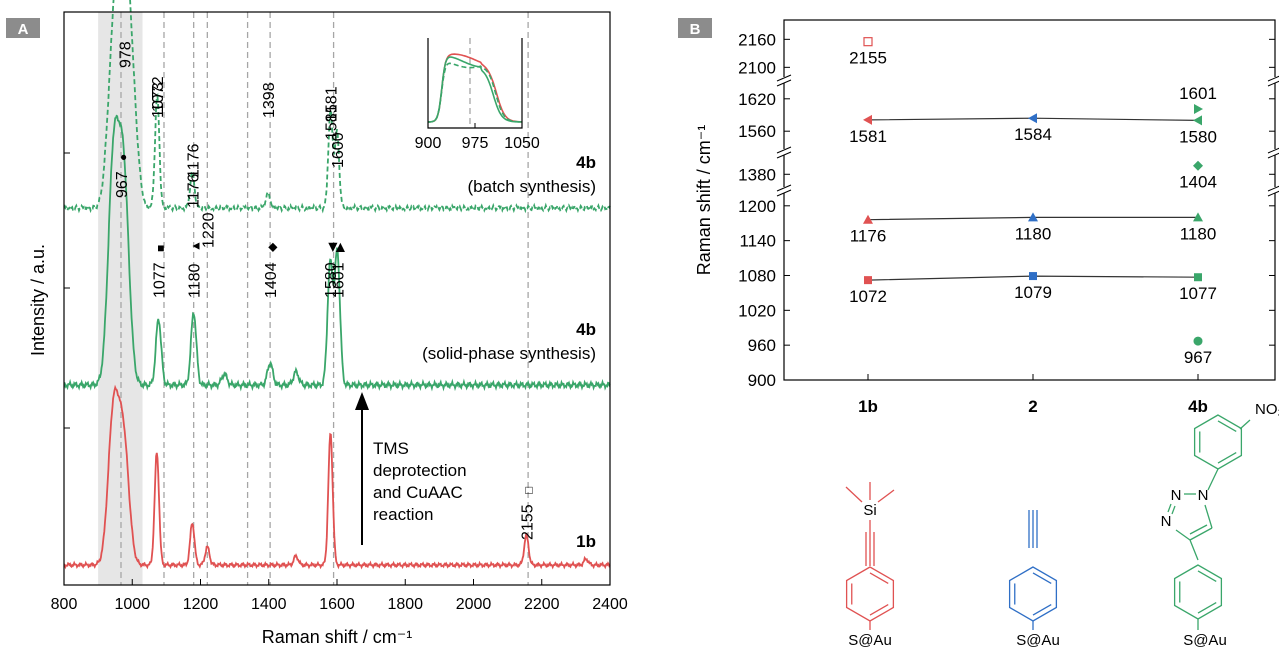 The width and height of the screenshot is (1279, 648). Describe the element at coordinates (868, 136) in the screenshot. I see `point-label-6: 1581` at that location.